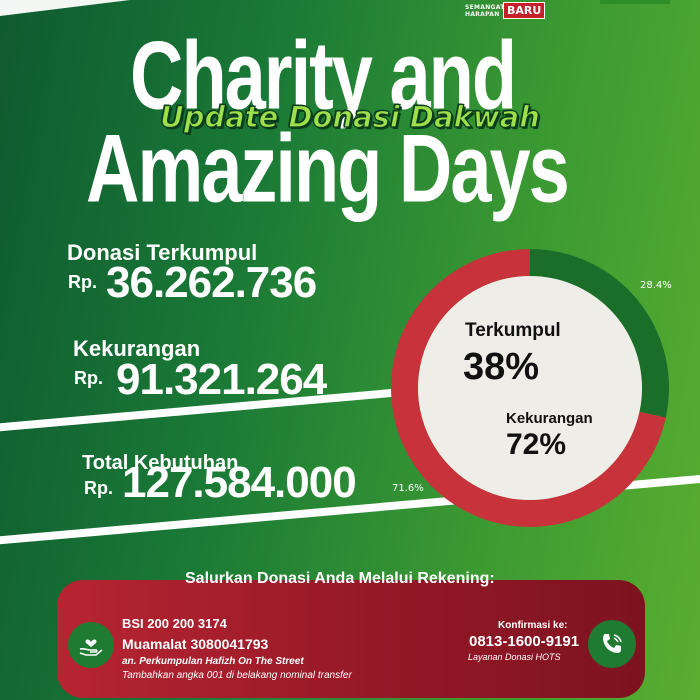 The width and height of the screenshot is (700, 700). I want to click on total-currency: Rp., so click(98, 488).